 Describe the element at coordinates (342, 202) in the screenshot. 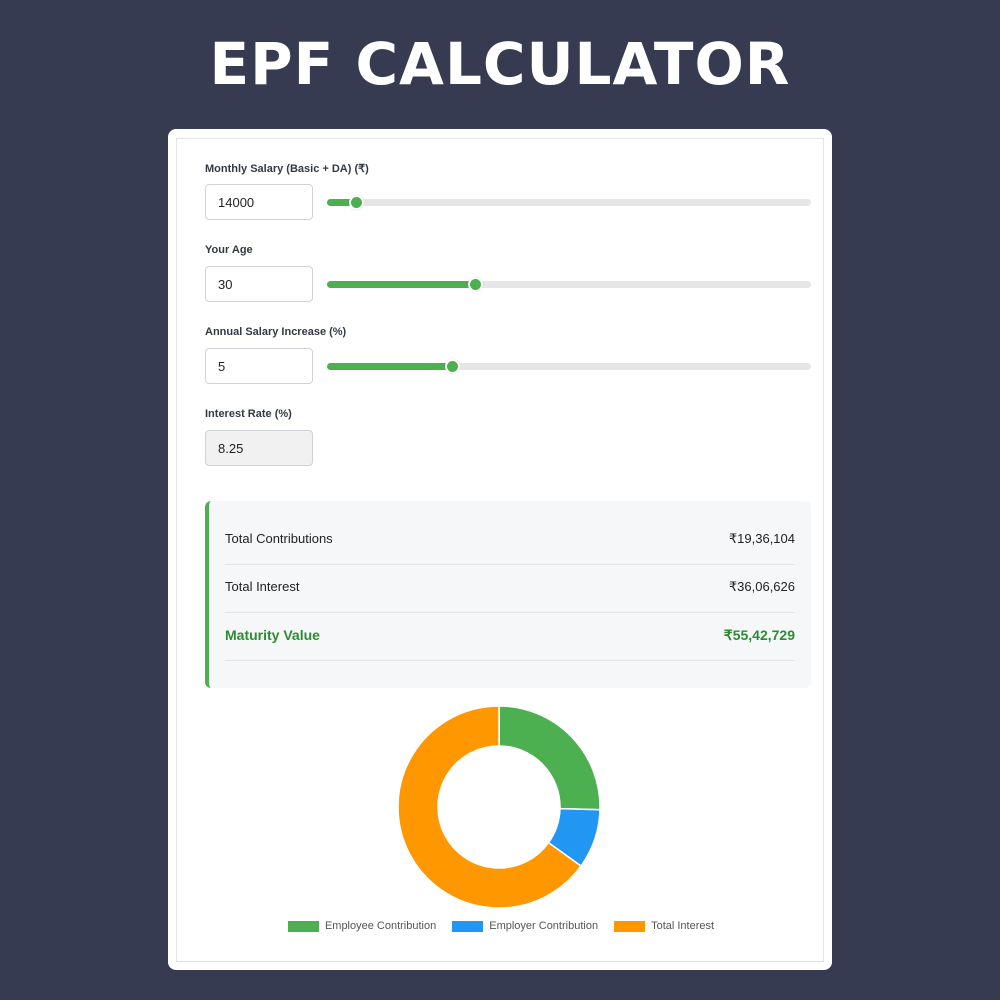

I see `salary-slider-fill` at that location.